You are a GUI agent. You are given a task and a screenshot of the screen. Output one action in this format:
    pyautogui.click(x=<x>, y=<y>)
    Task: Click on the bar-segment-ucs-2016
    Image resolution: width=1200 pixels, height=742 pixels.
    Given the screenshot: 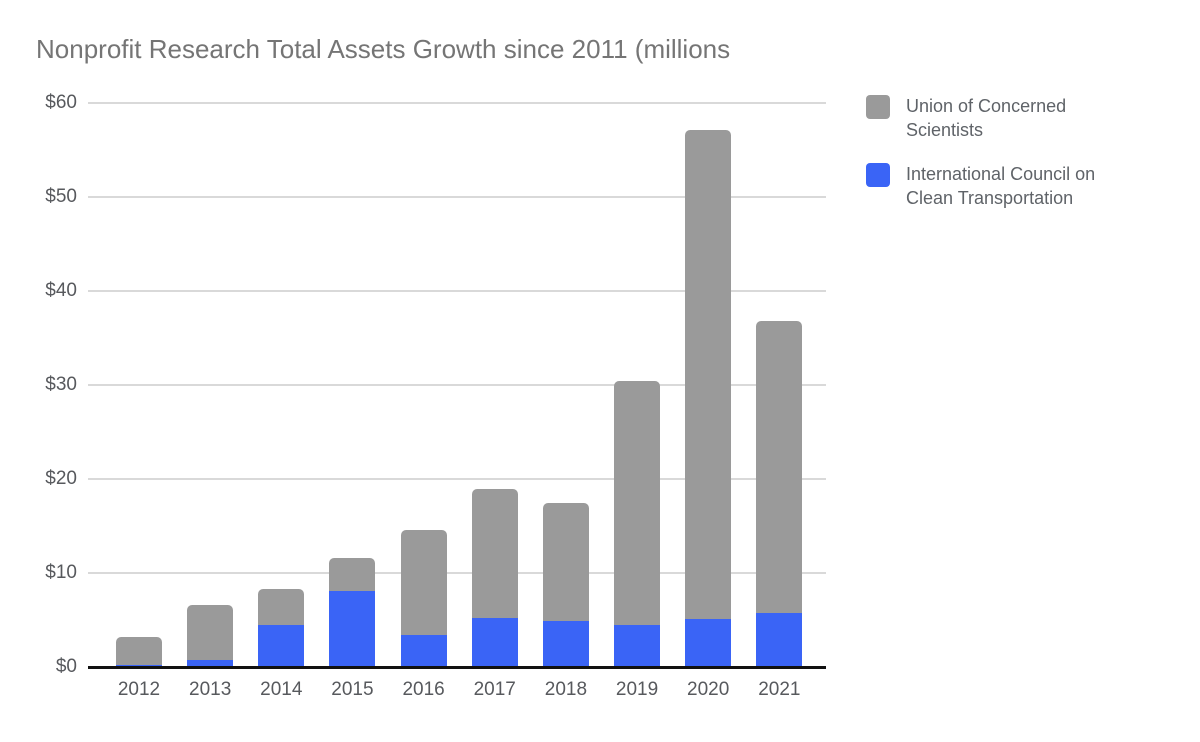 What is the action you would take?
    pyautogui.click(x=423, y=582)
    